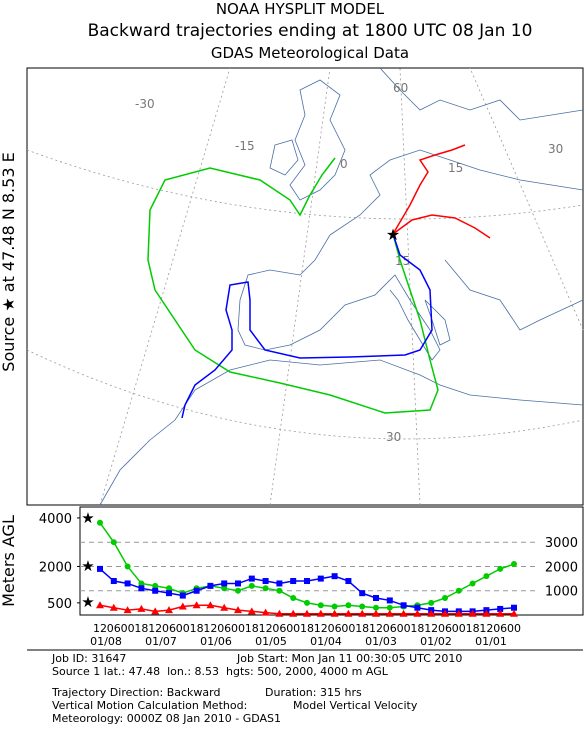 The height and width of the screenshot is (730, 588). I want to click on grid-label: 15, so click(455, 168).